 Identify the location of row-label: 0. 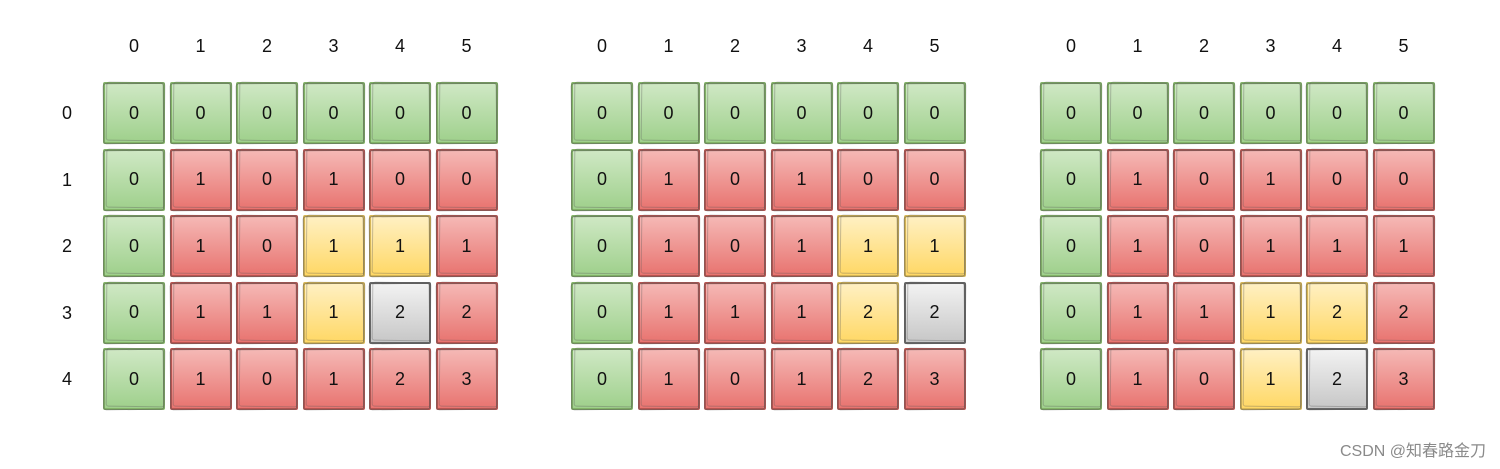
(66, 113).